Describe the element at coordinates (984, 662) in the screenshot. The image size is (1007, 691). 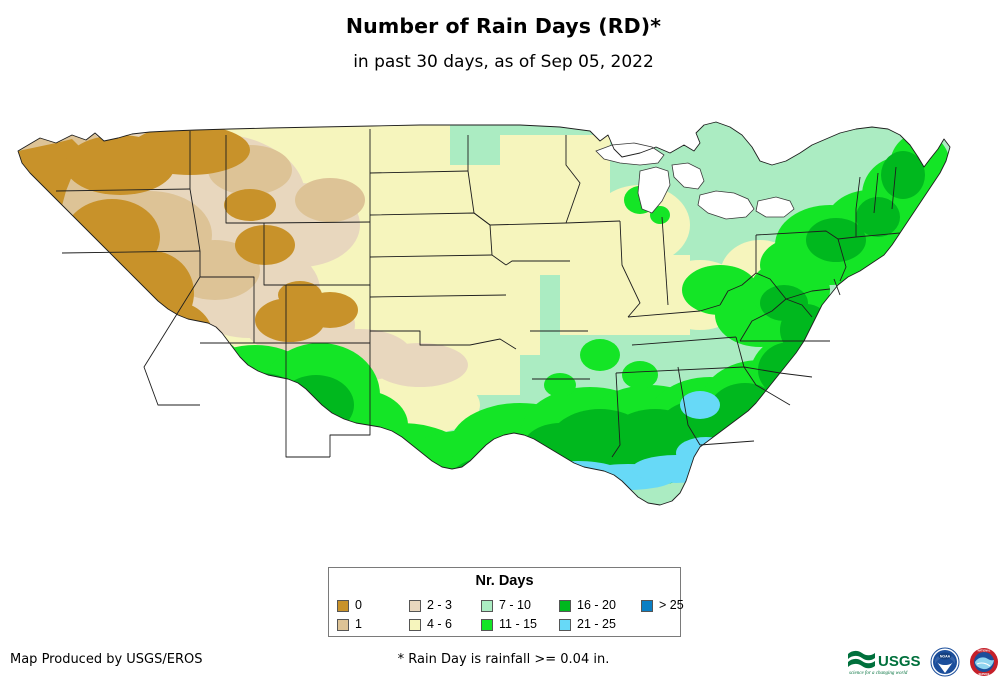
I see `nws-logo: NATIONAL SERVICE` at that location.